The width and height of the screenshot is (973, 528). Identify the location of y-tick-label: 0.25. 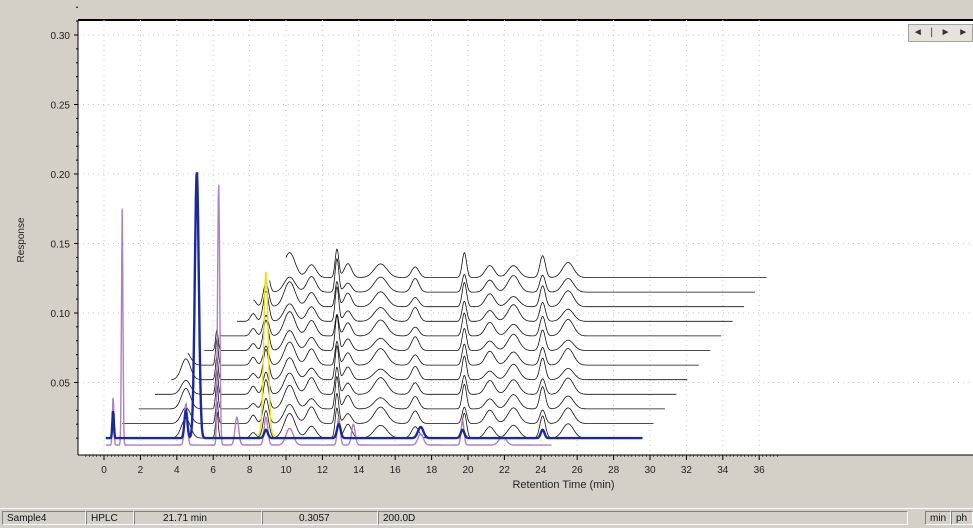
(61, 106).